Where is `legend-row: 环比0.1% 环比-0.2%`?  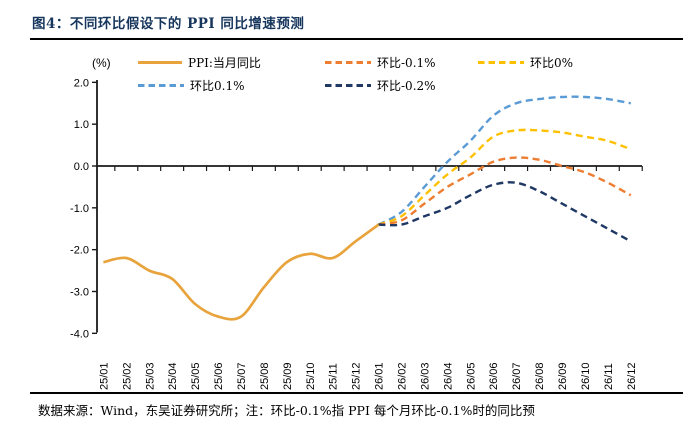
legend-row: 环比0.1% 环比-0.2% is located at coordinates (393, 85).